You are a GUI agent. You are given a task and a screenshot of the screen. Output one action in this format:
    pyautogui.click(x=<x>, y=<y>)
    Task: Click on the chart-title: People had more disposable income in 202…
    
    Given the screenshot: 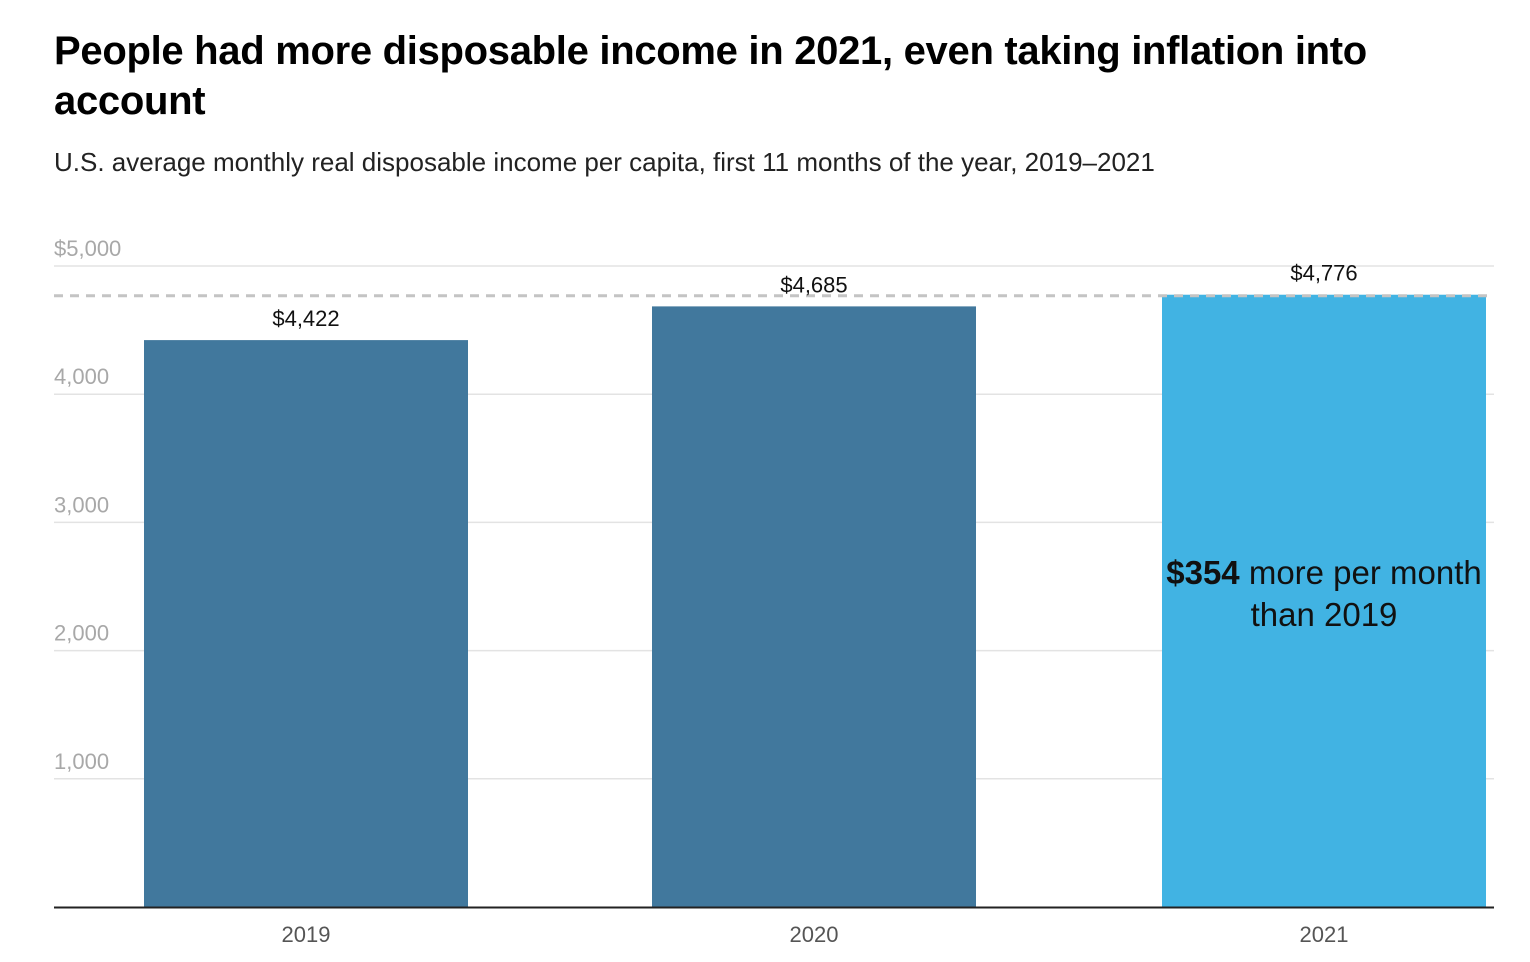 What is the action you would take?
    pyautogui.click(x=710, y=76)
    